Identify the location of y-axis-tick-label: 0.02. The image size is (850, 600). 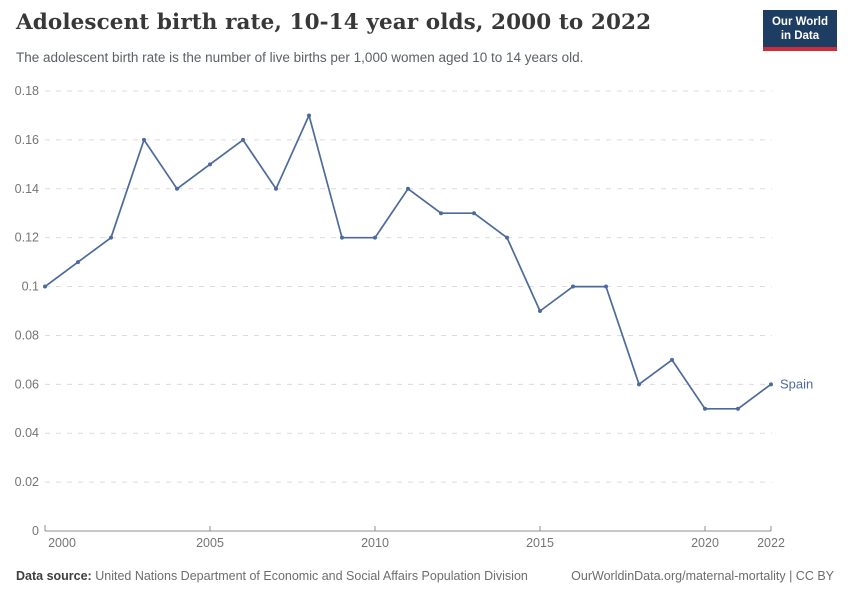
(27, 482).